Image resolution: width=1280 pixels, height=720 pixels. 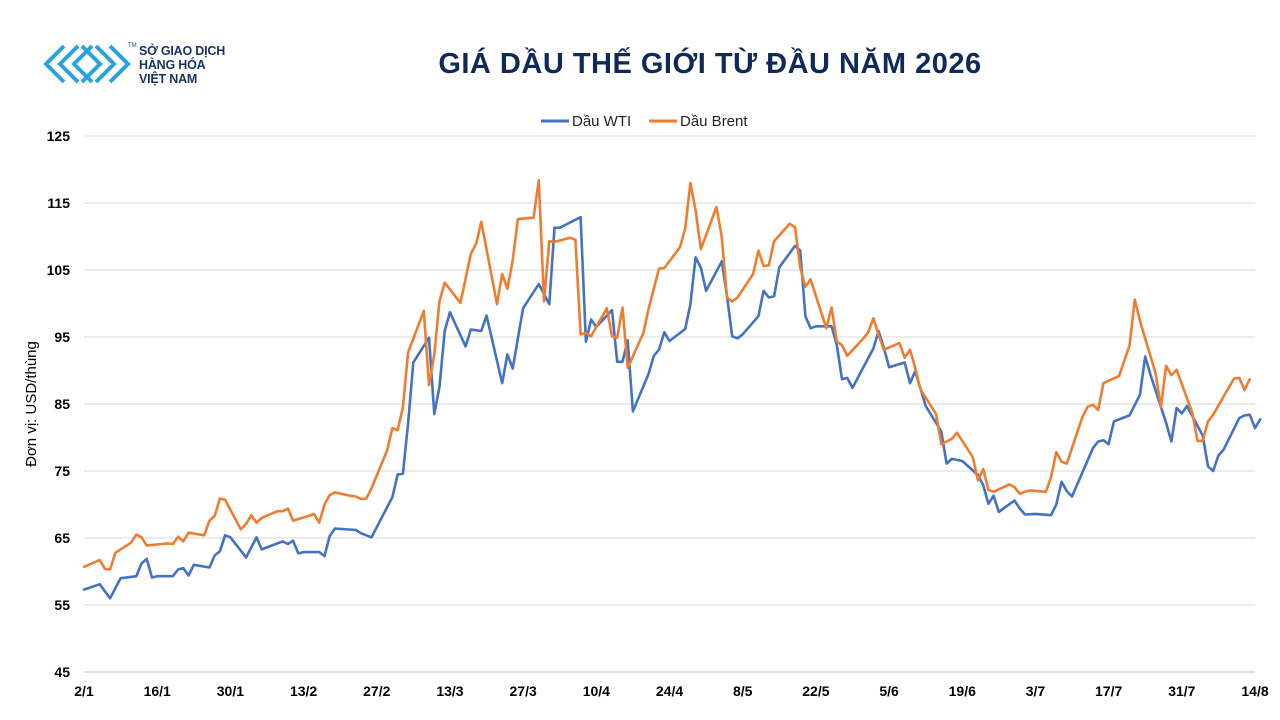 What do you see at coordinates (31, 404) in the screenshot?
I see `y-axis-title: Đơn vị: USD/thùng` at bounding box center [31, 404].